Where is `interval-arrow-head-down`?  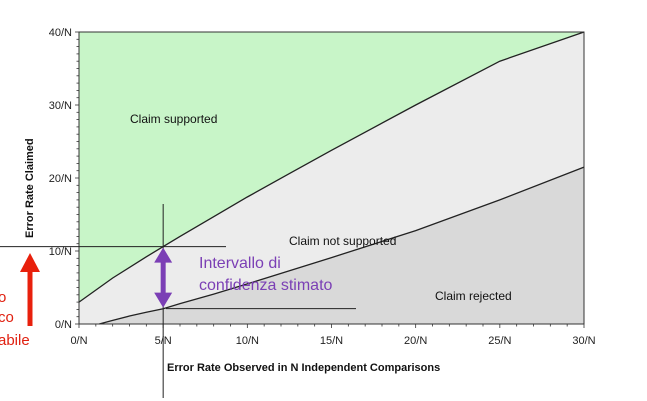 interval-arrow-head-down is located at coordinates (163, 300).